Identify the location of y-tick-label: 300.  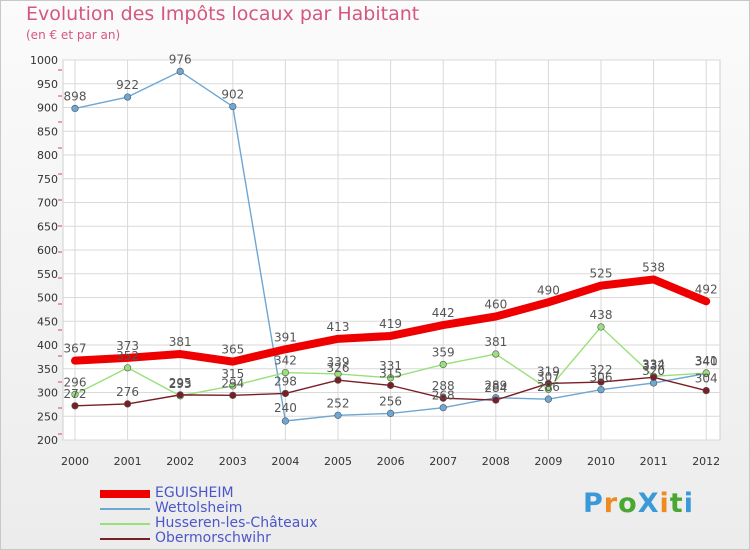
(47, 393).